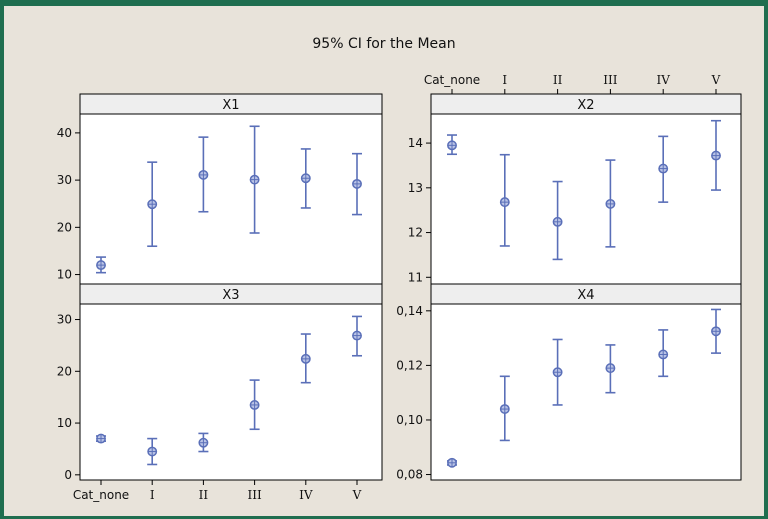 Image resolution: width=768 pixels, height=519 pixels. I want to click on panel-strip-label: X4, so click(585, 295).